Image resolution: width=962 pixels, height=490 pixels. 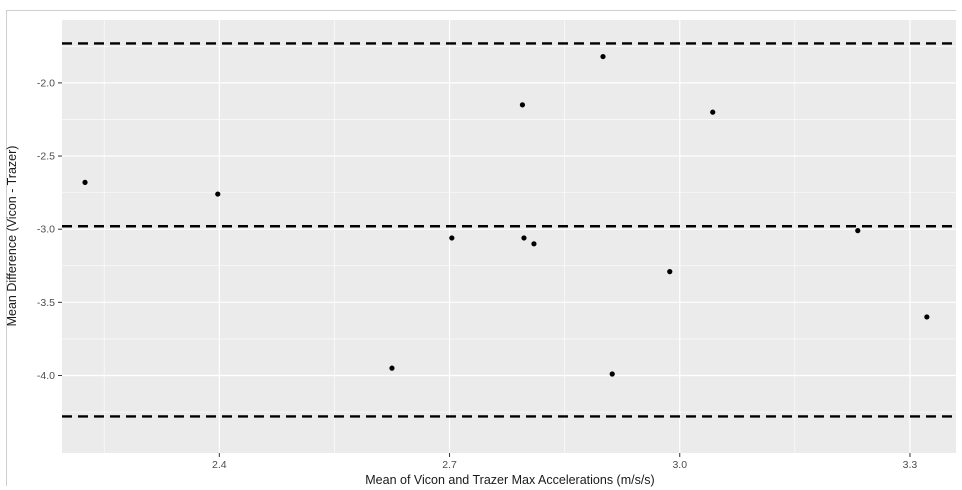 What do you see at coordinates (46, 157) in the screenshot?
I see `y-tick-label: -2.5` at bounding box center [46, 157].